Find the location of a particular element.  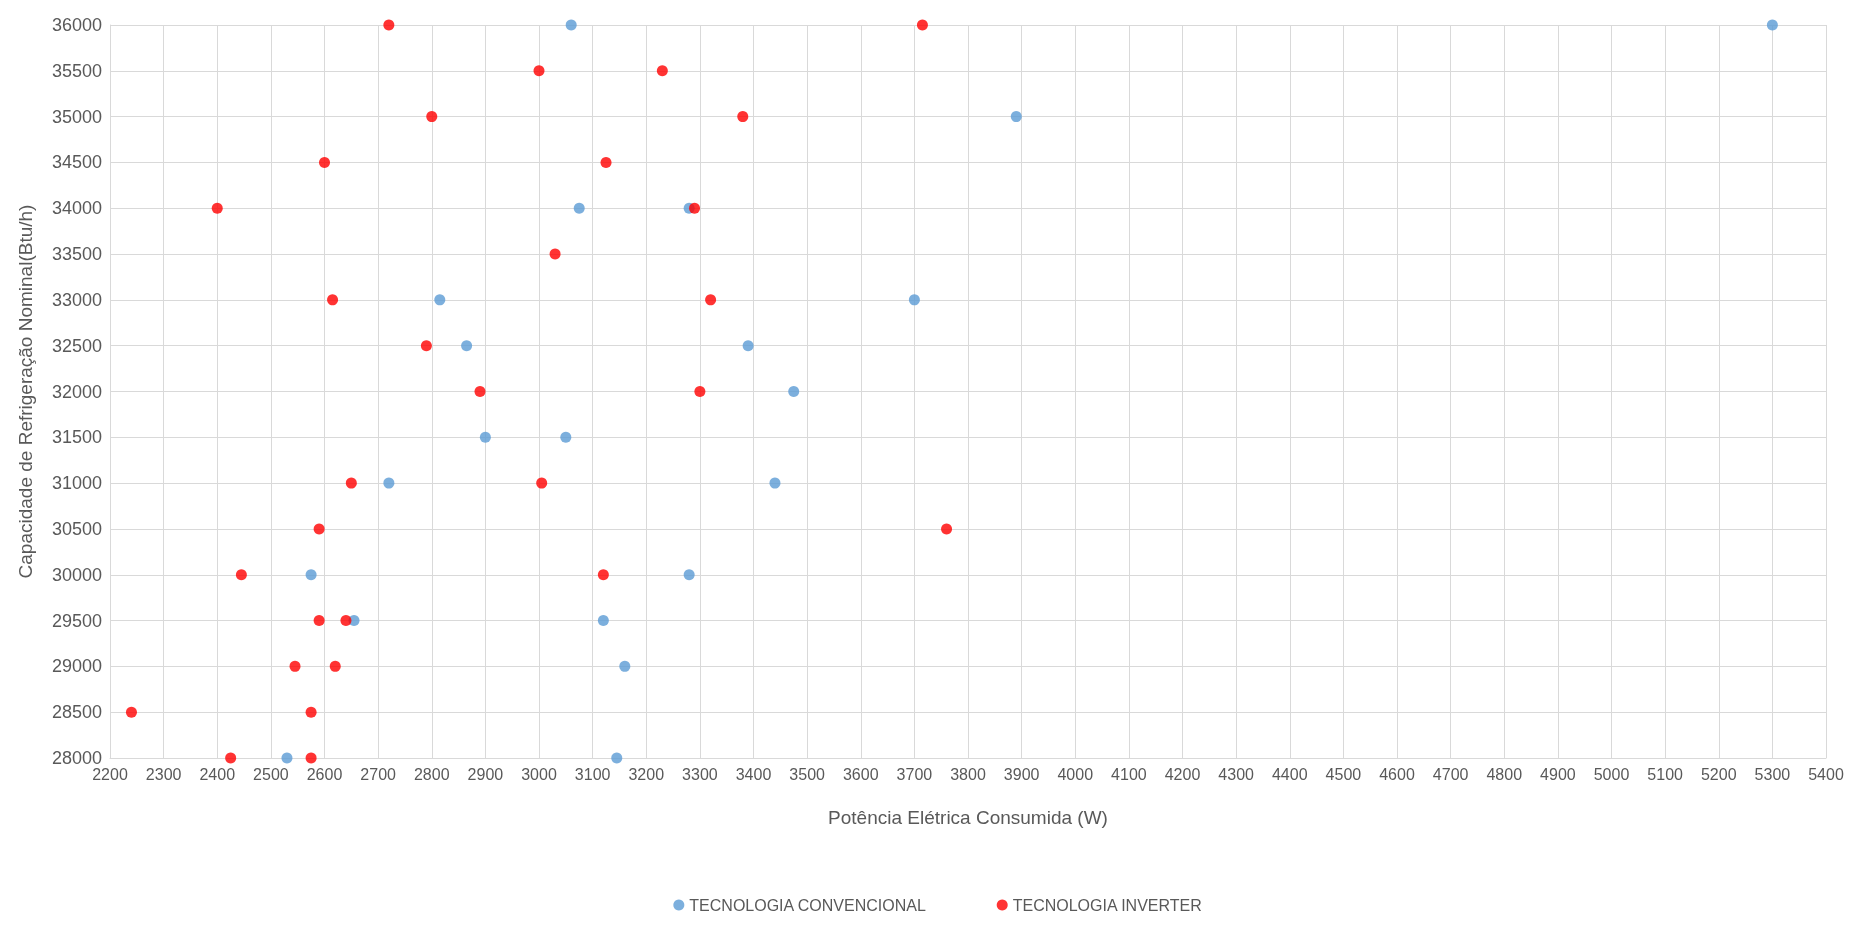

x-tick-label: 3600 is located at coordinates (860, 774).